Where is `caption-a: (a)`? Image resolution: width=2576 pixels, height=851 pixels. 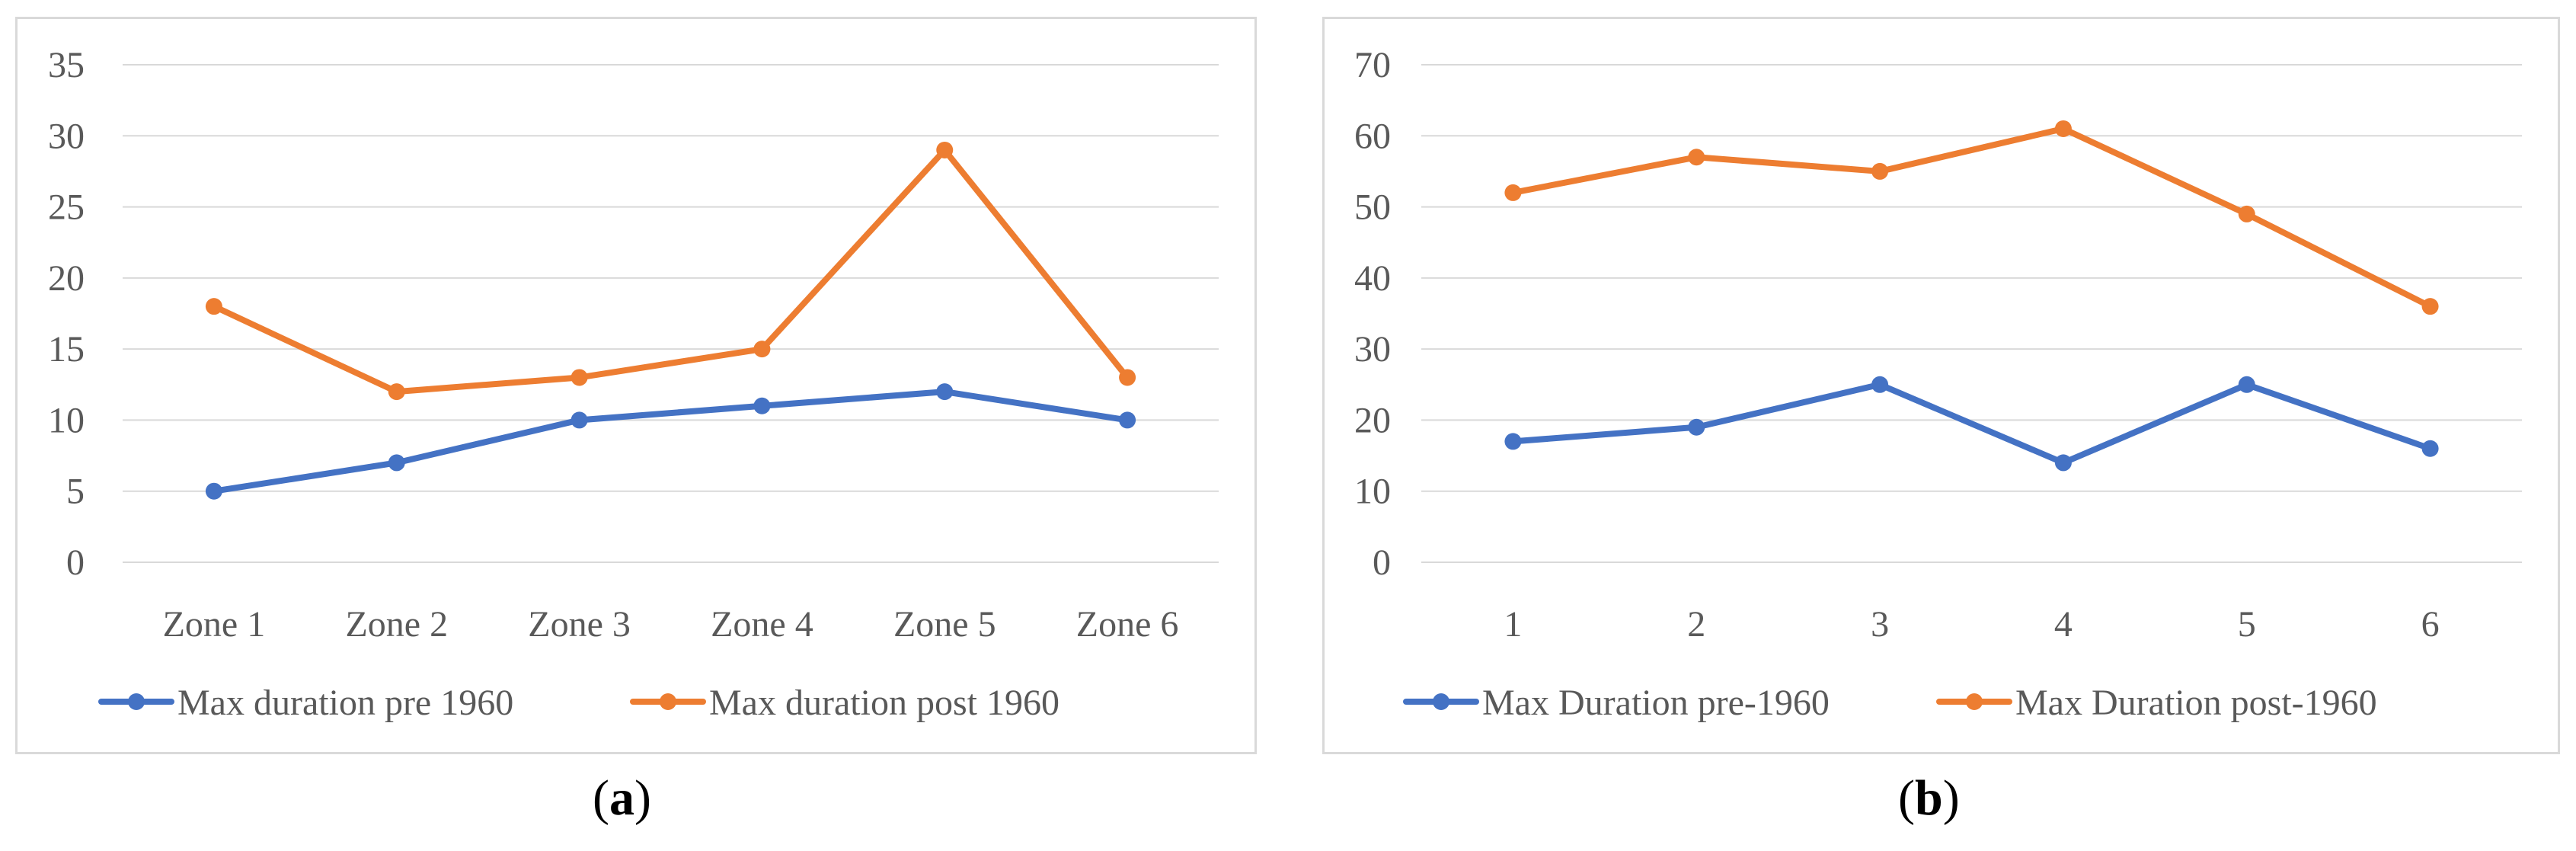 caption-a: (a) is located at coordinates (622, 798).